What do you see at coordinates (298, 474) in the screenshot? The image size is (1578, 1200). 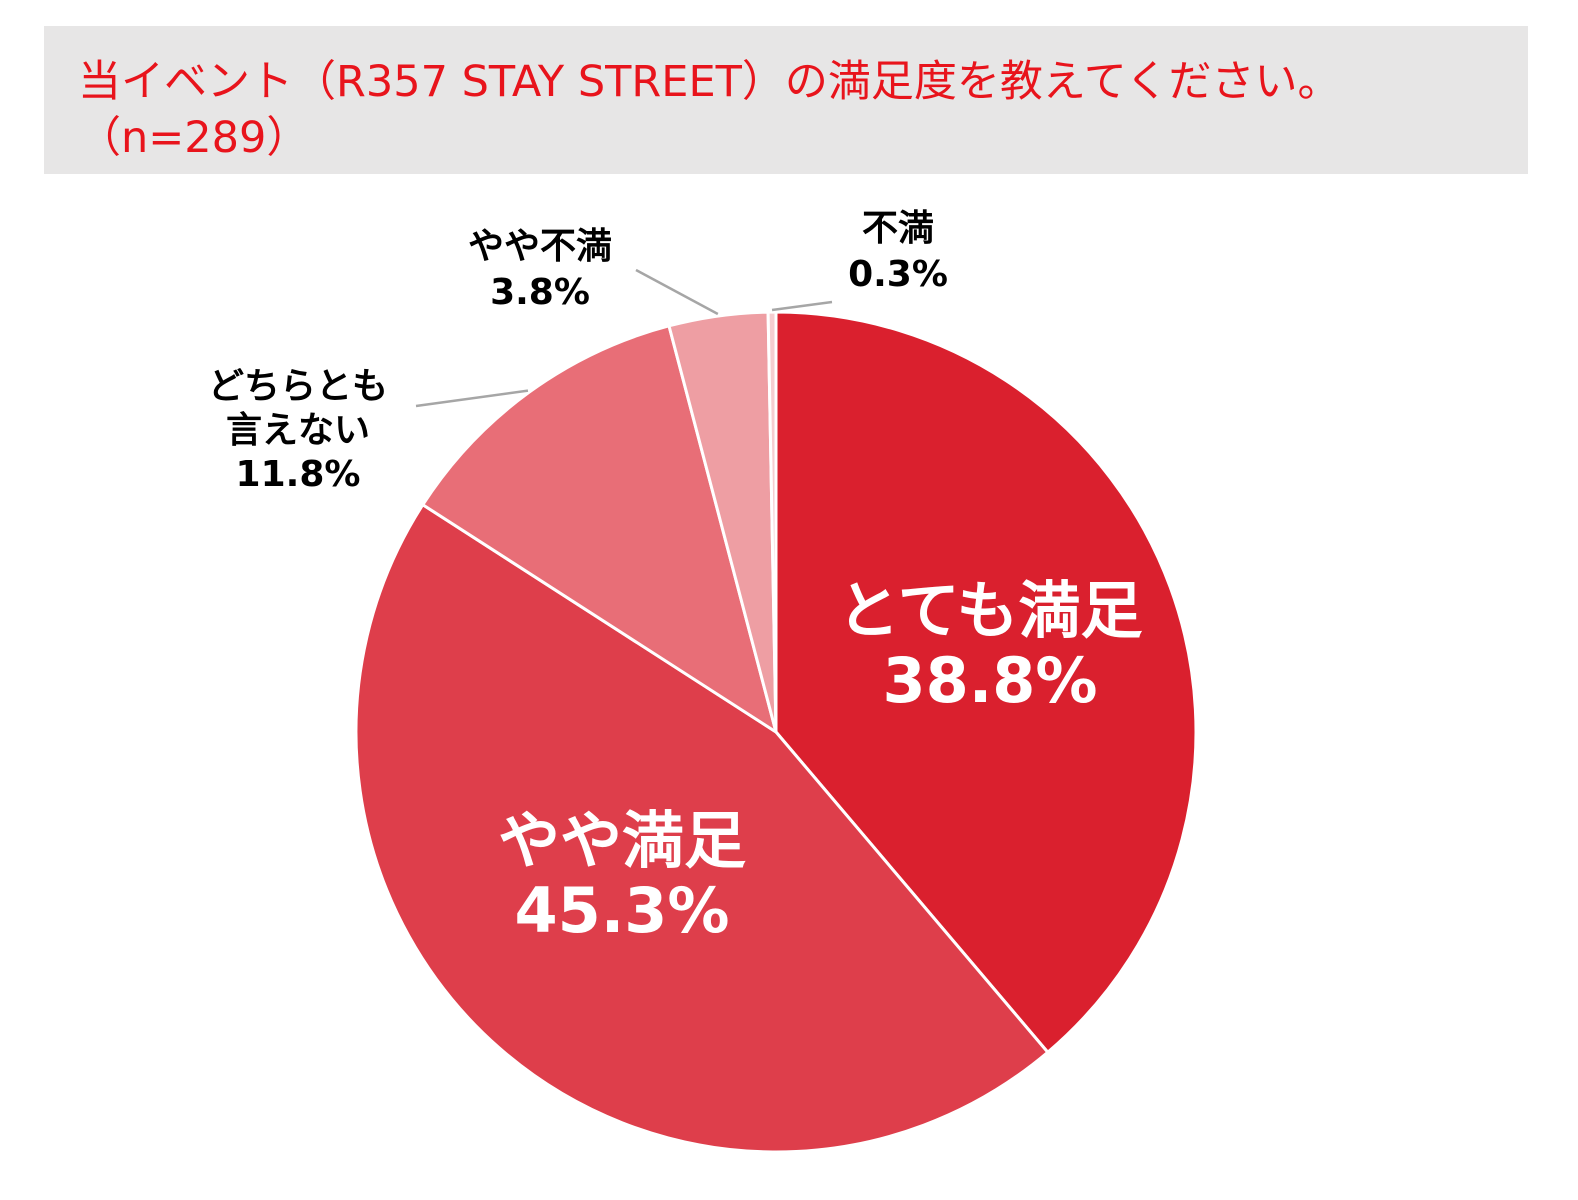 I see `slice-value-どちらとも言えない: 11.8%` at bounding box center [298, 474].